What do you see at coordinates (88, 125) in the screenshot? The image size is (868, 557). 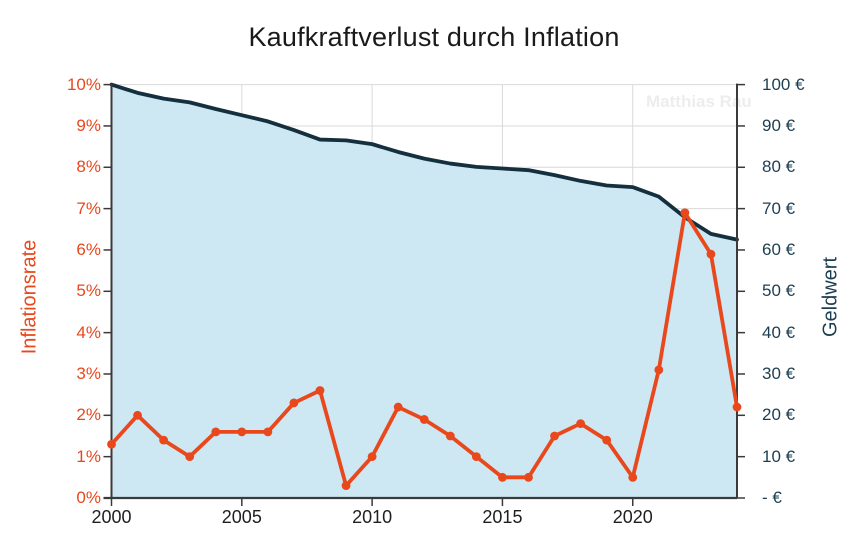 I see `y-left-tick-label: 9%` at bounding box center [88, 125].